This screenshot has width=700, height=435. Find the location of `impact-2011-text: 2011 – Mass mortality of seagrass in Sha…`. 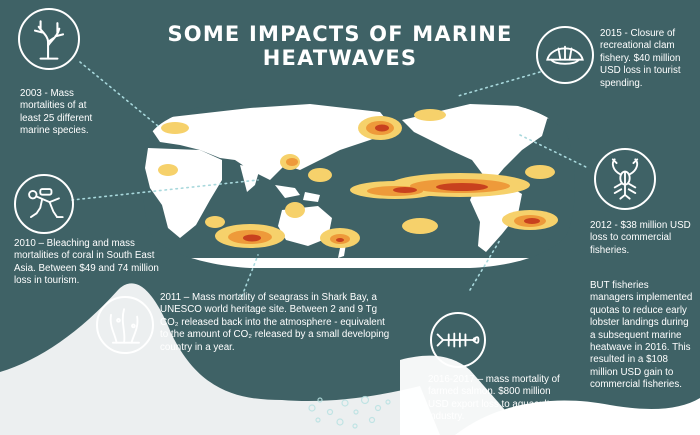

impact-2011-text: 2011 – Mass mortality of seagrass in Sha… is located at coordinates (275, 322).